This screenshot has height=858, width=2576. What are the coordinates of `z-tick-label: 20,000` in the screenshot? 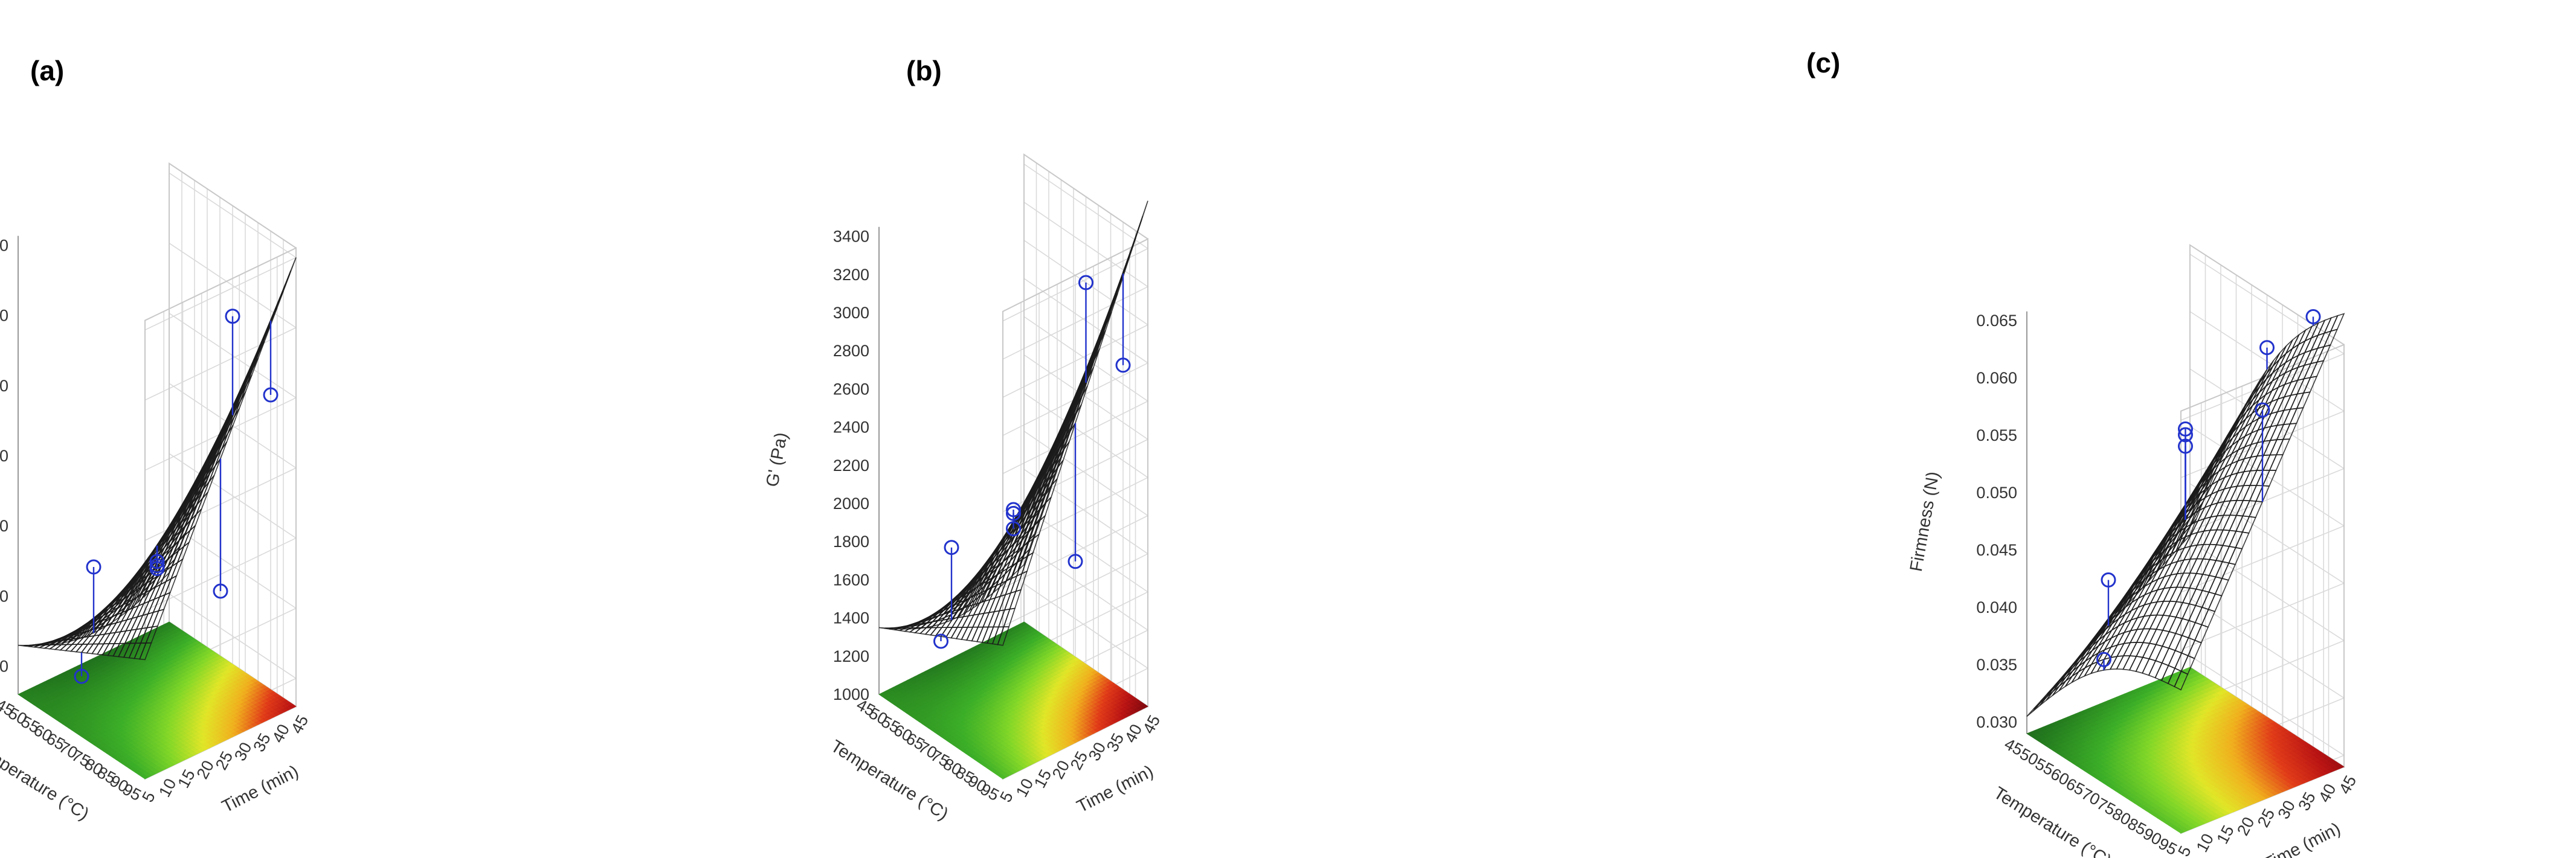 It's located at (4, 667).